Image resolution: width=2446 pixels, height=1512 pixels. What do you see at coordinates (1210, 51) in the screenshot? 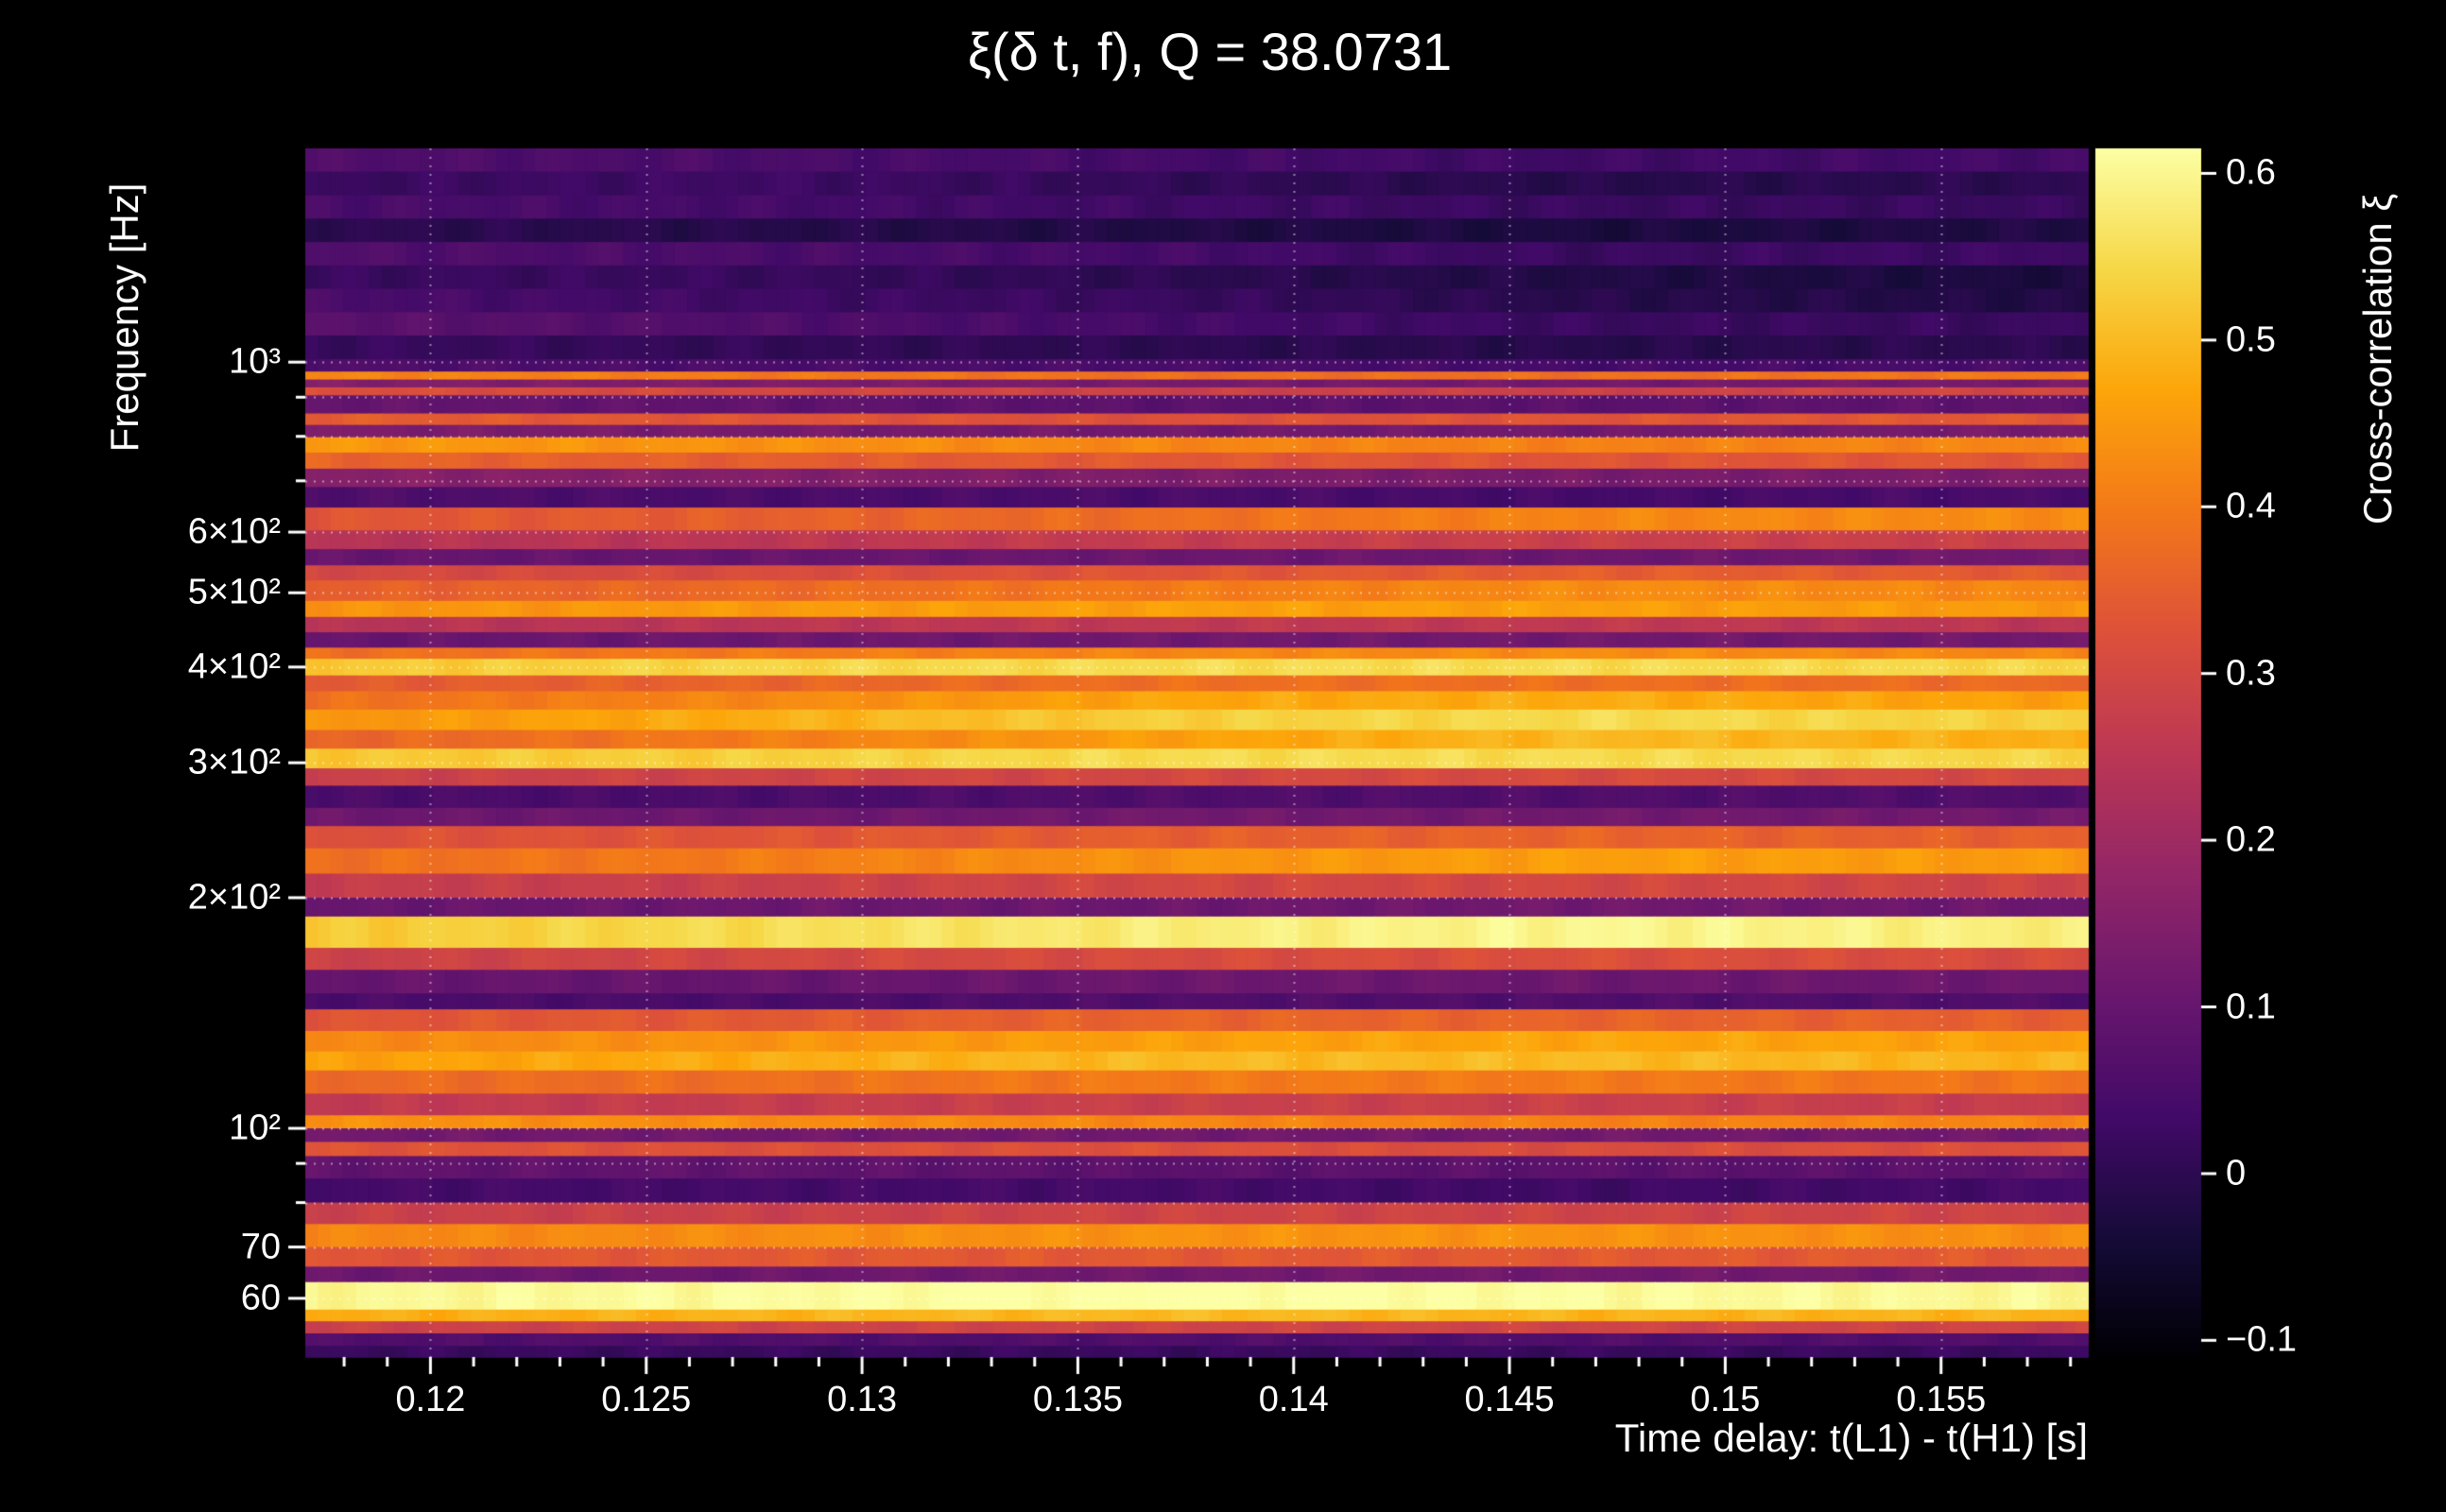
I see `chart-title: ξ(δ t, f), Q = 38.0731` at bounding box center [1210, 51].